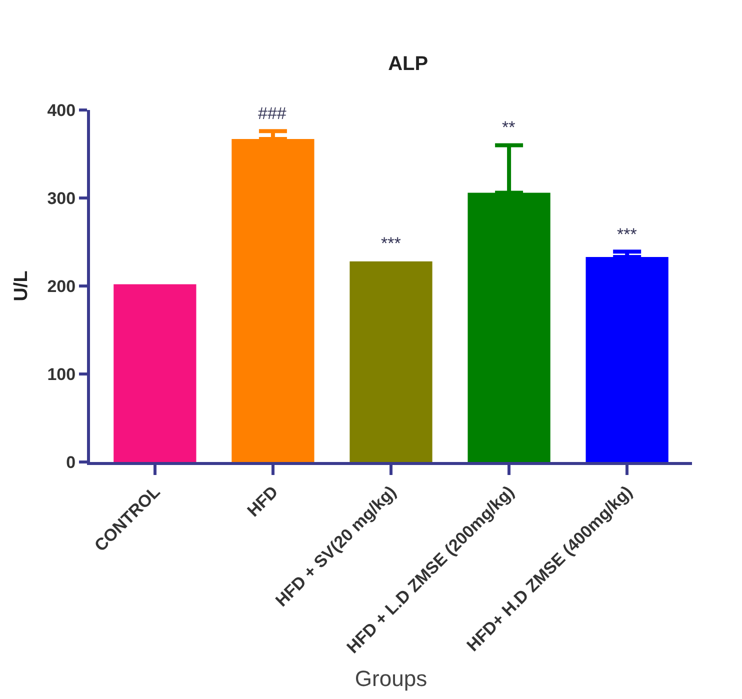 Image resolution: width=742 pixels, height=699 pixels. Describe the element at coordinates (61, 374) in the screenshot. I see `y-tick-label: 100` at that location.